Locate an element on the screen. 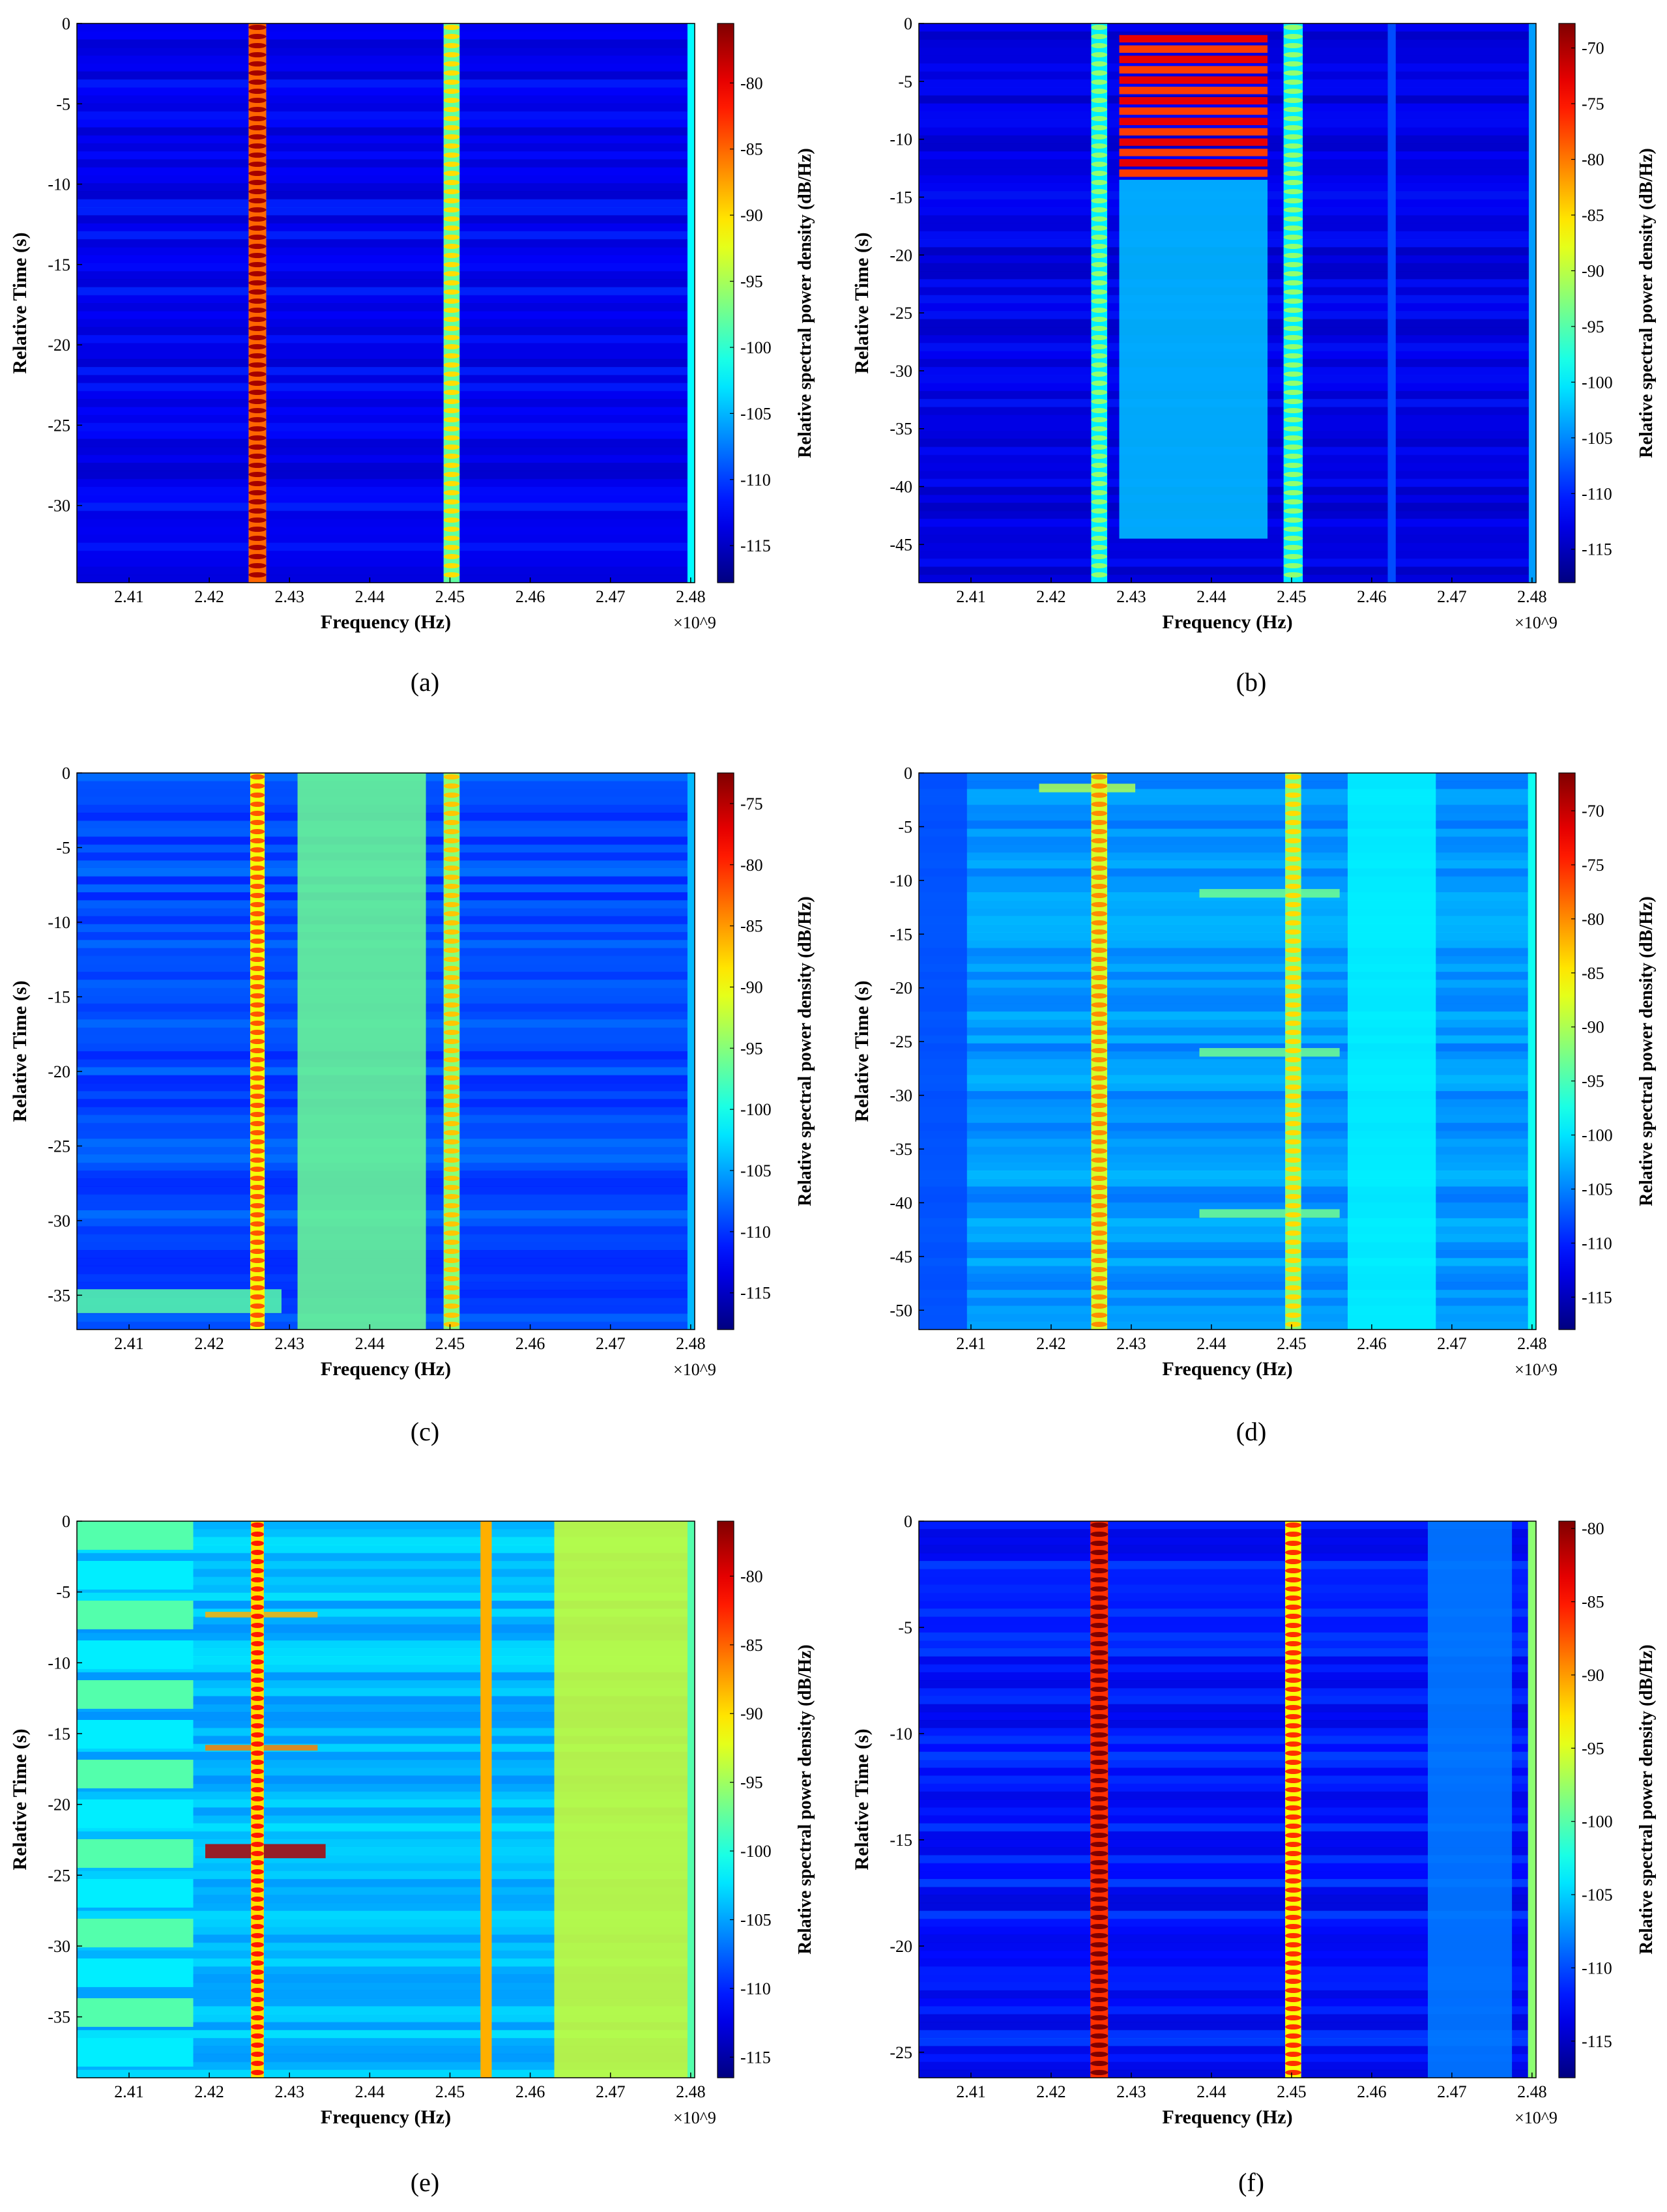 This screenshot has height=2212, width=1667. colorbar is located at coordinates (1567, 1051).